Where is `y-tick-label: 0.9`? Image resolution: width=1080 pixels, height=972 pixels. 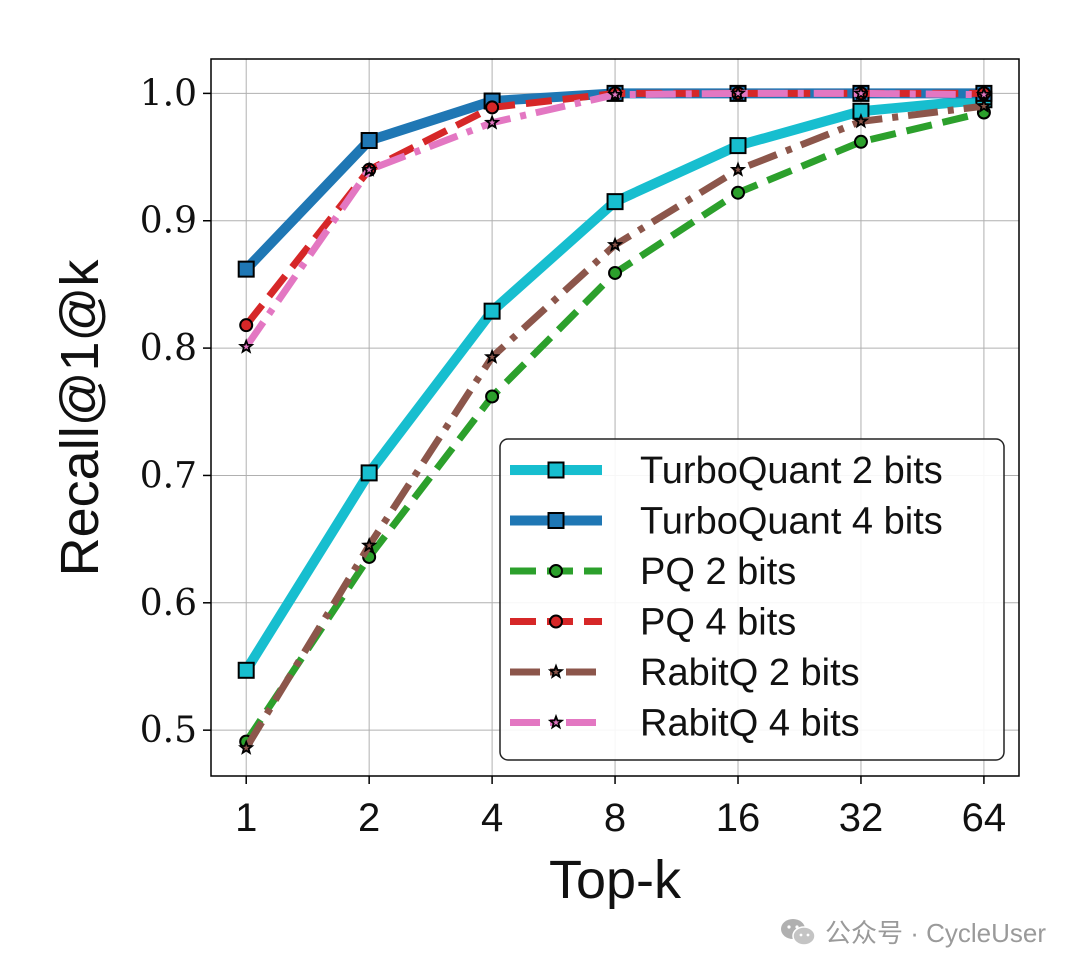
y-tick-label: 0.9 is located at coordinates (168, 221).